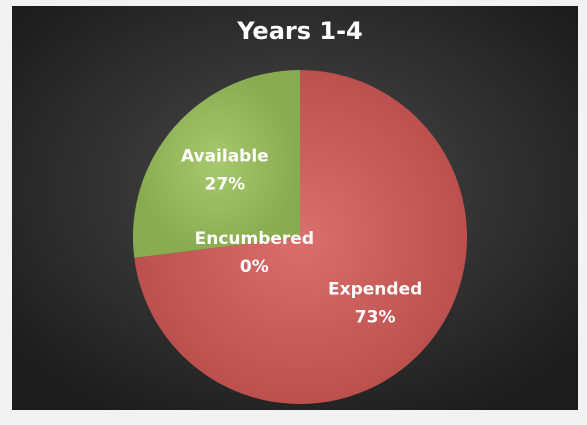  What do you see at coordinates (254, 267) in the screenshot?
I see `data-label-value: 0%` at bounding box center [254, 267].